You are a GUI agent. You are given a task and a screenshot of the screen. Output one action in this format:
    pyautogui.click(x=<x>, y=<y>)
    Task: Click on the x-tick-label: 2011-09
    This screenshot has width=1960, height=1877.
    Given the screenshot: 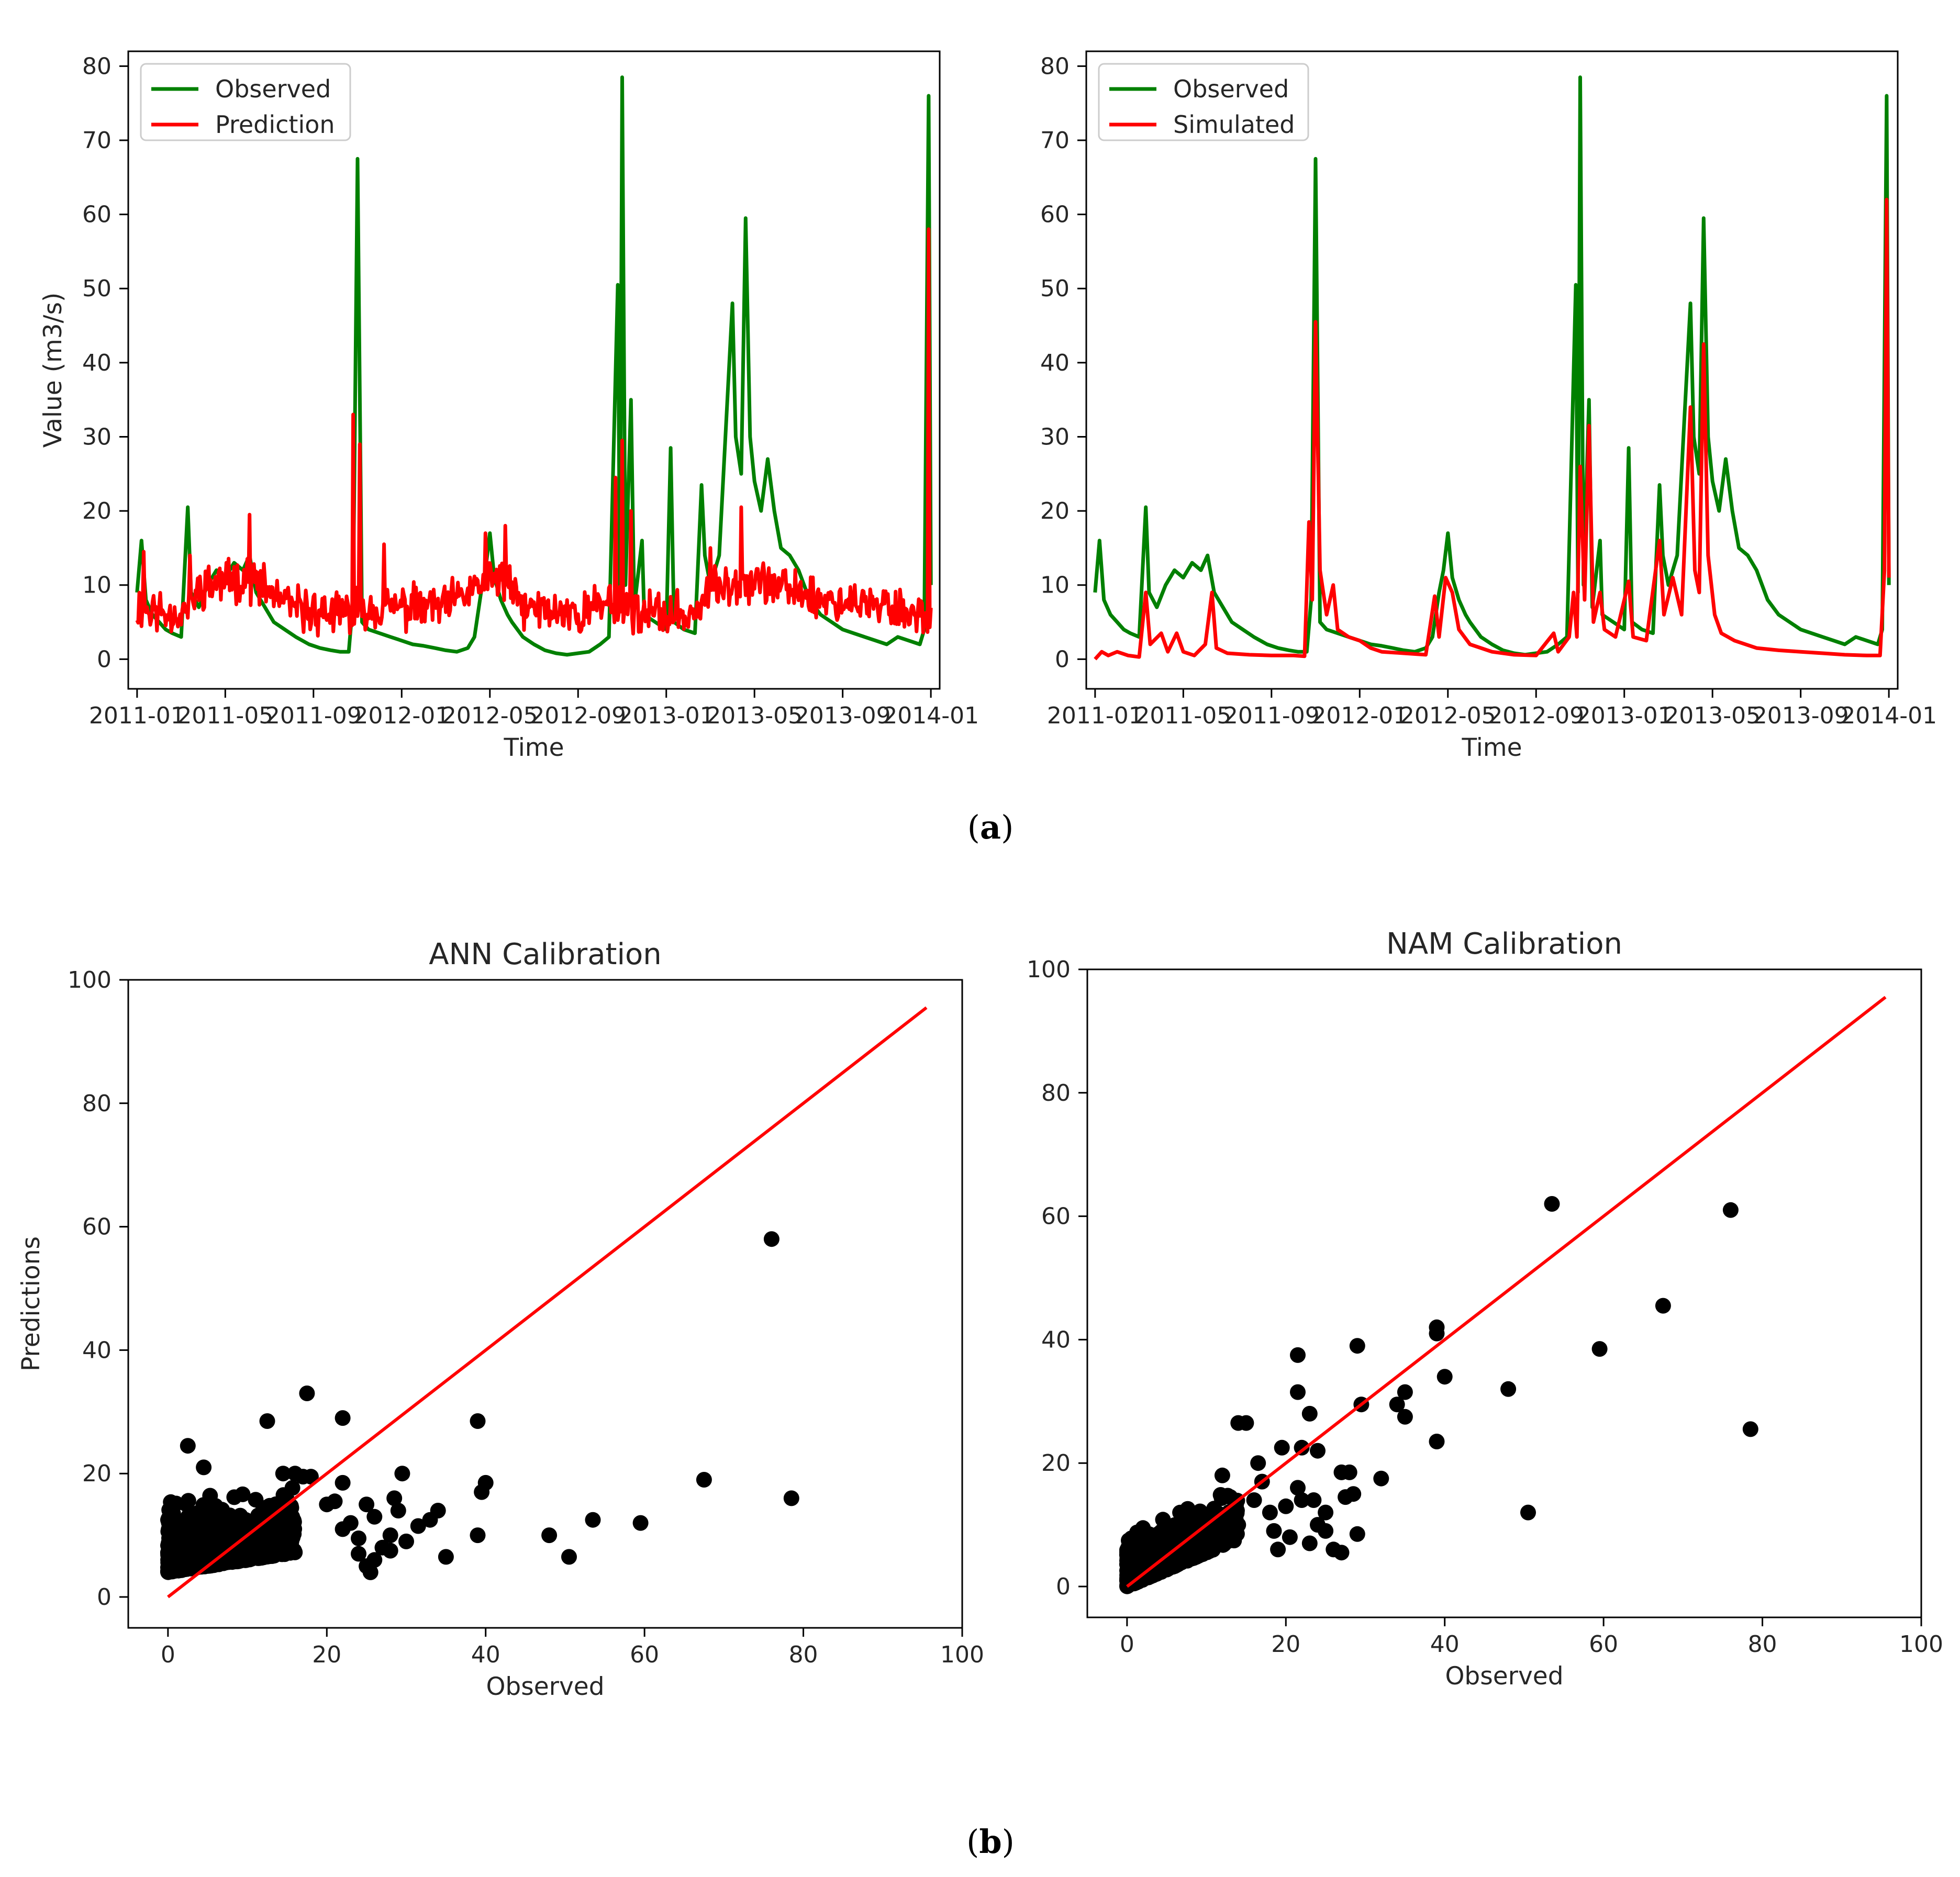 What is the action you would take?
    pyautogui.click(x=1271, y=715)
    